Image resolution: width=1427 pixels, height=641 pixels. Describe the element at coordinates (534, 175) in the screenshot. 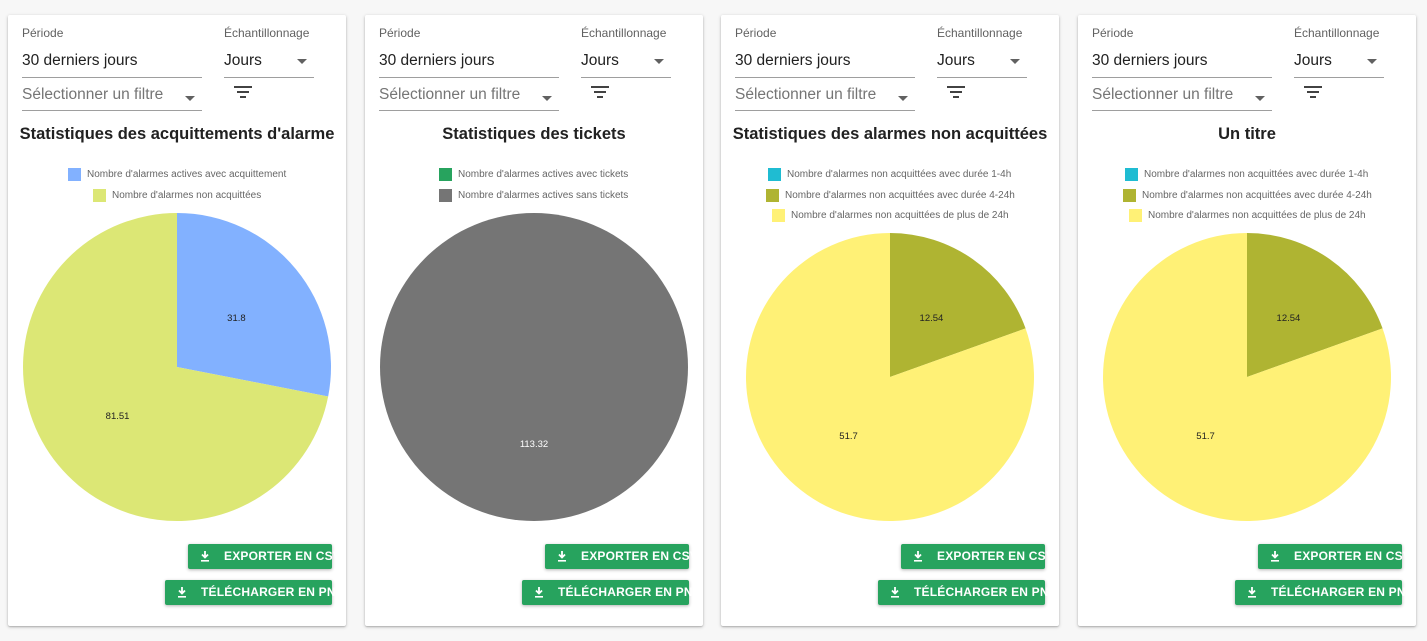

I see `legend-item: Nombre d'alarmes actives avec tickets` at that location.